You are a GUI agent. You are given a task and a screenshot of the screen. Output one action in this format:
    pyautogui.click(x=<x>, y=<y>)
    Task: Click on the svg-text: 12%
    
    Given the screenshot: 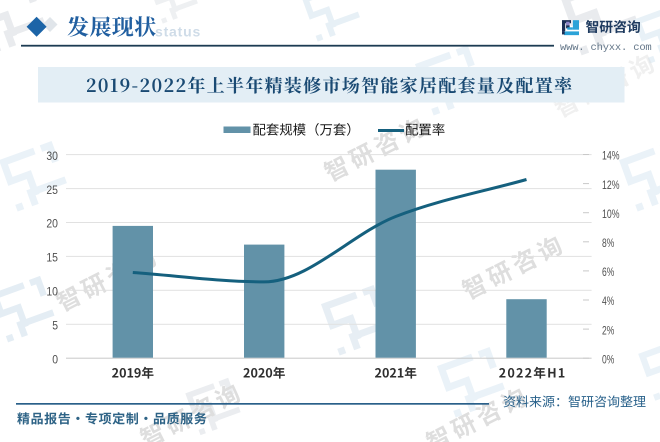 What is the action you would take?
    pyautogui.click(x=611, y=185)
    